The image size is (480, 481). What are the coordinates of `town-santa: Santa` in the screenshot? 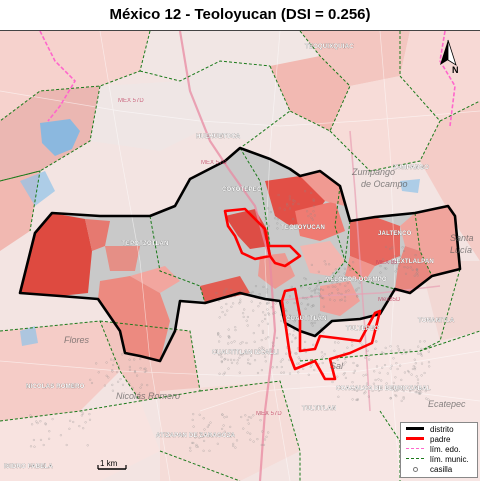 It's located at (462, 238).